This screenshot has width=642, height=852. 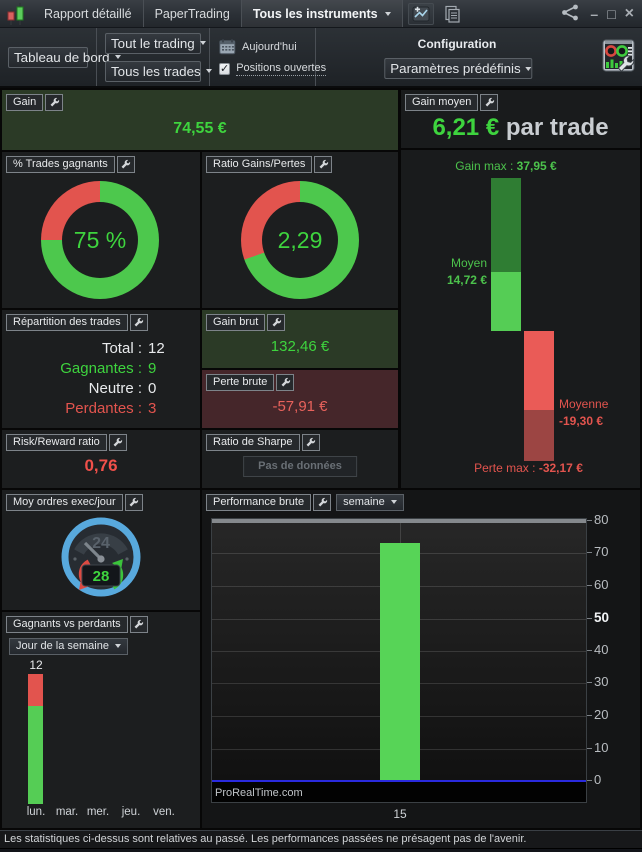 I want to click on winloss-x-axis: lun. mar. mer. jeu. ven., so click(x=101, y=814).